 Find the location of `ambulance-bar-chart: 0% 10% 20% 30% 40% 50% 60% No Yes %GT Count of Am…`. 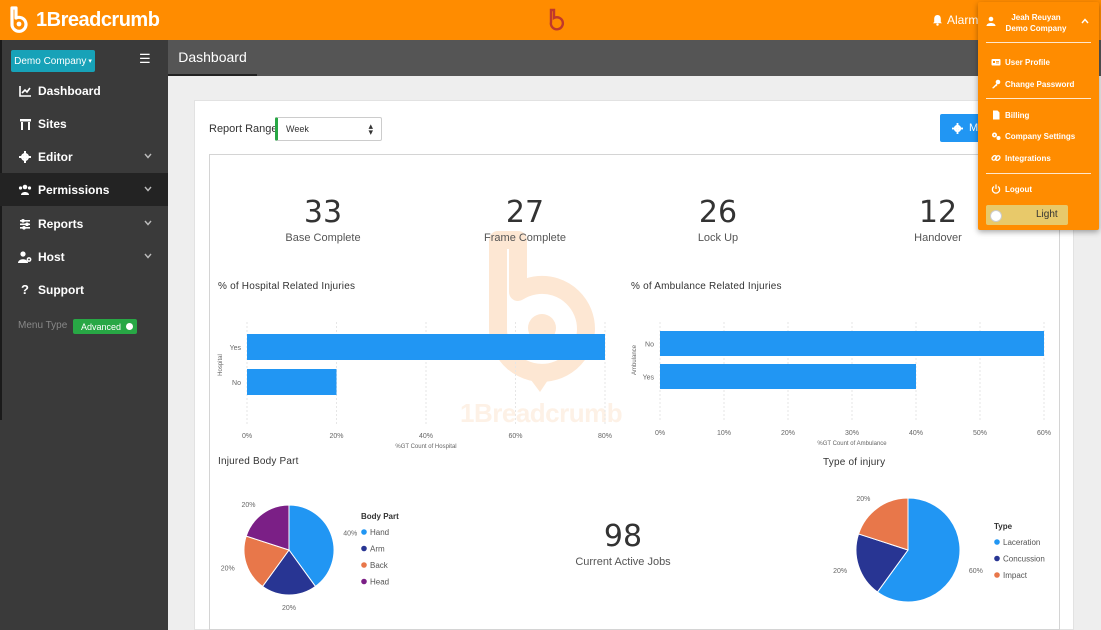

ambulance-bar-chart: 0% 10% 20% 30% 40% 50% 60% No Yes %GT Count of Am… is located at coordinates (841, 384).